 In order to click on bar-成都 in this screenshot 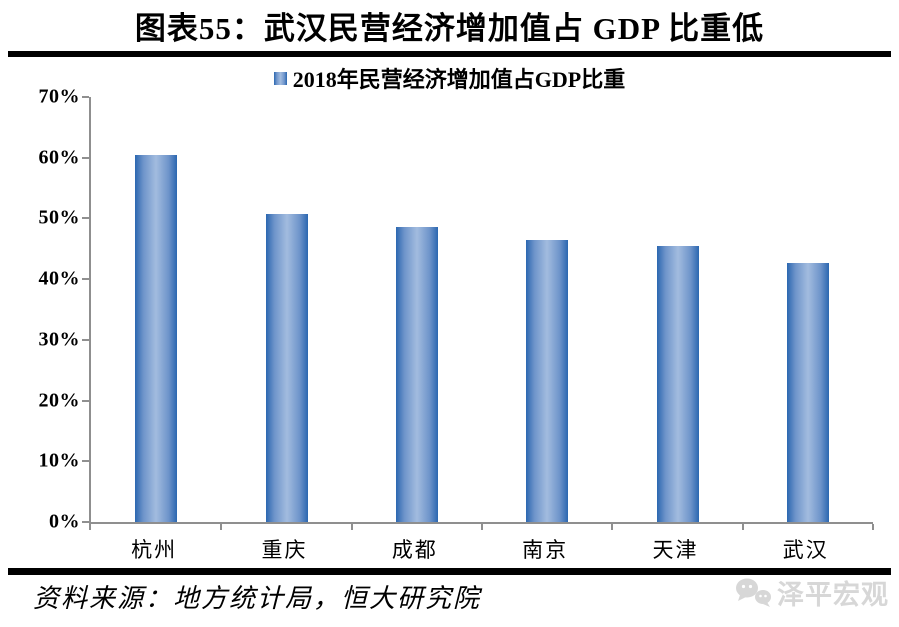, I will do `click(416, 374)`.